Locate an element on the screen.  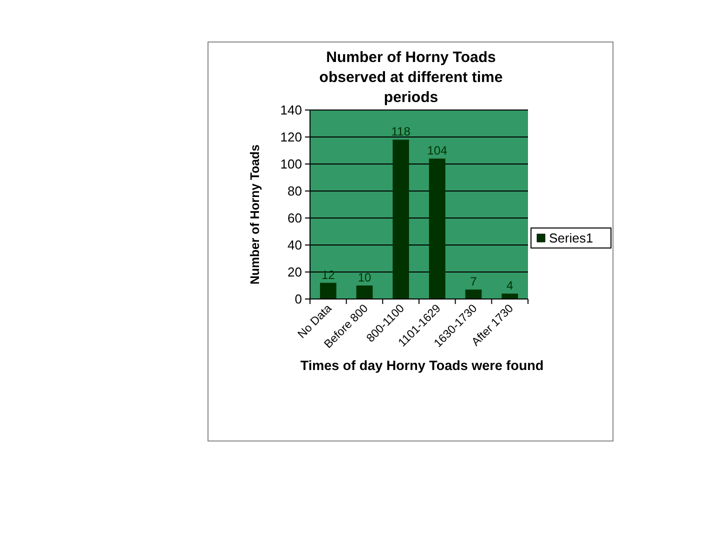
data-label: 104 is located at coordinates (437, 151).